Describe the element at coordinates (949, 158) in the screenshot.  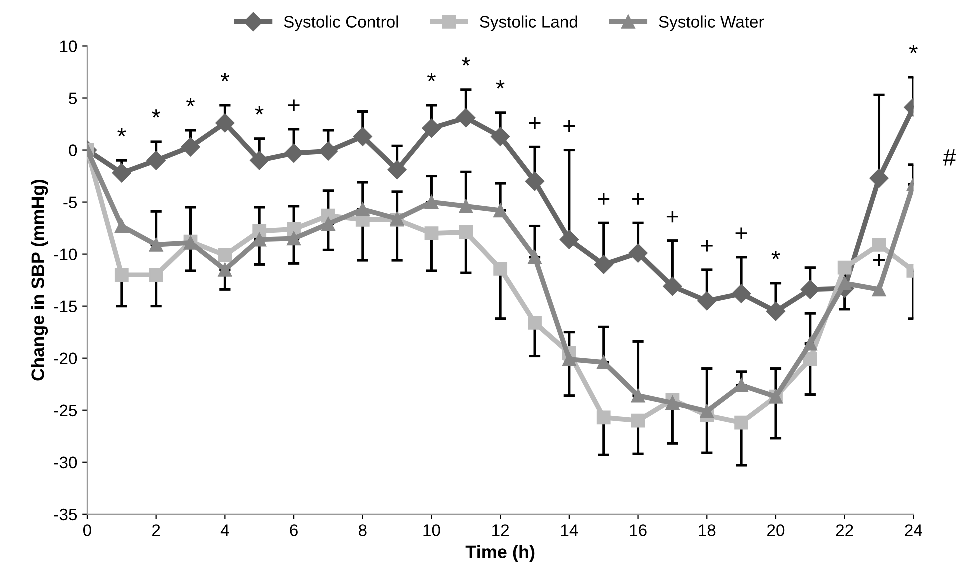
I see `annotation: #` at that location.